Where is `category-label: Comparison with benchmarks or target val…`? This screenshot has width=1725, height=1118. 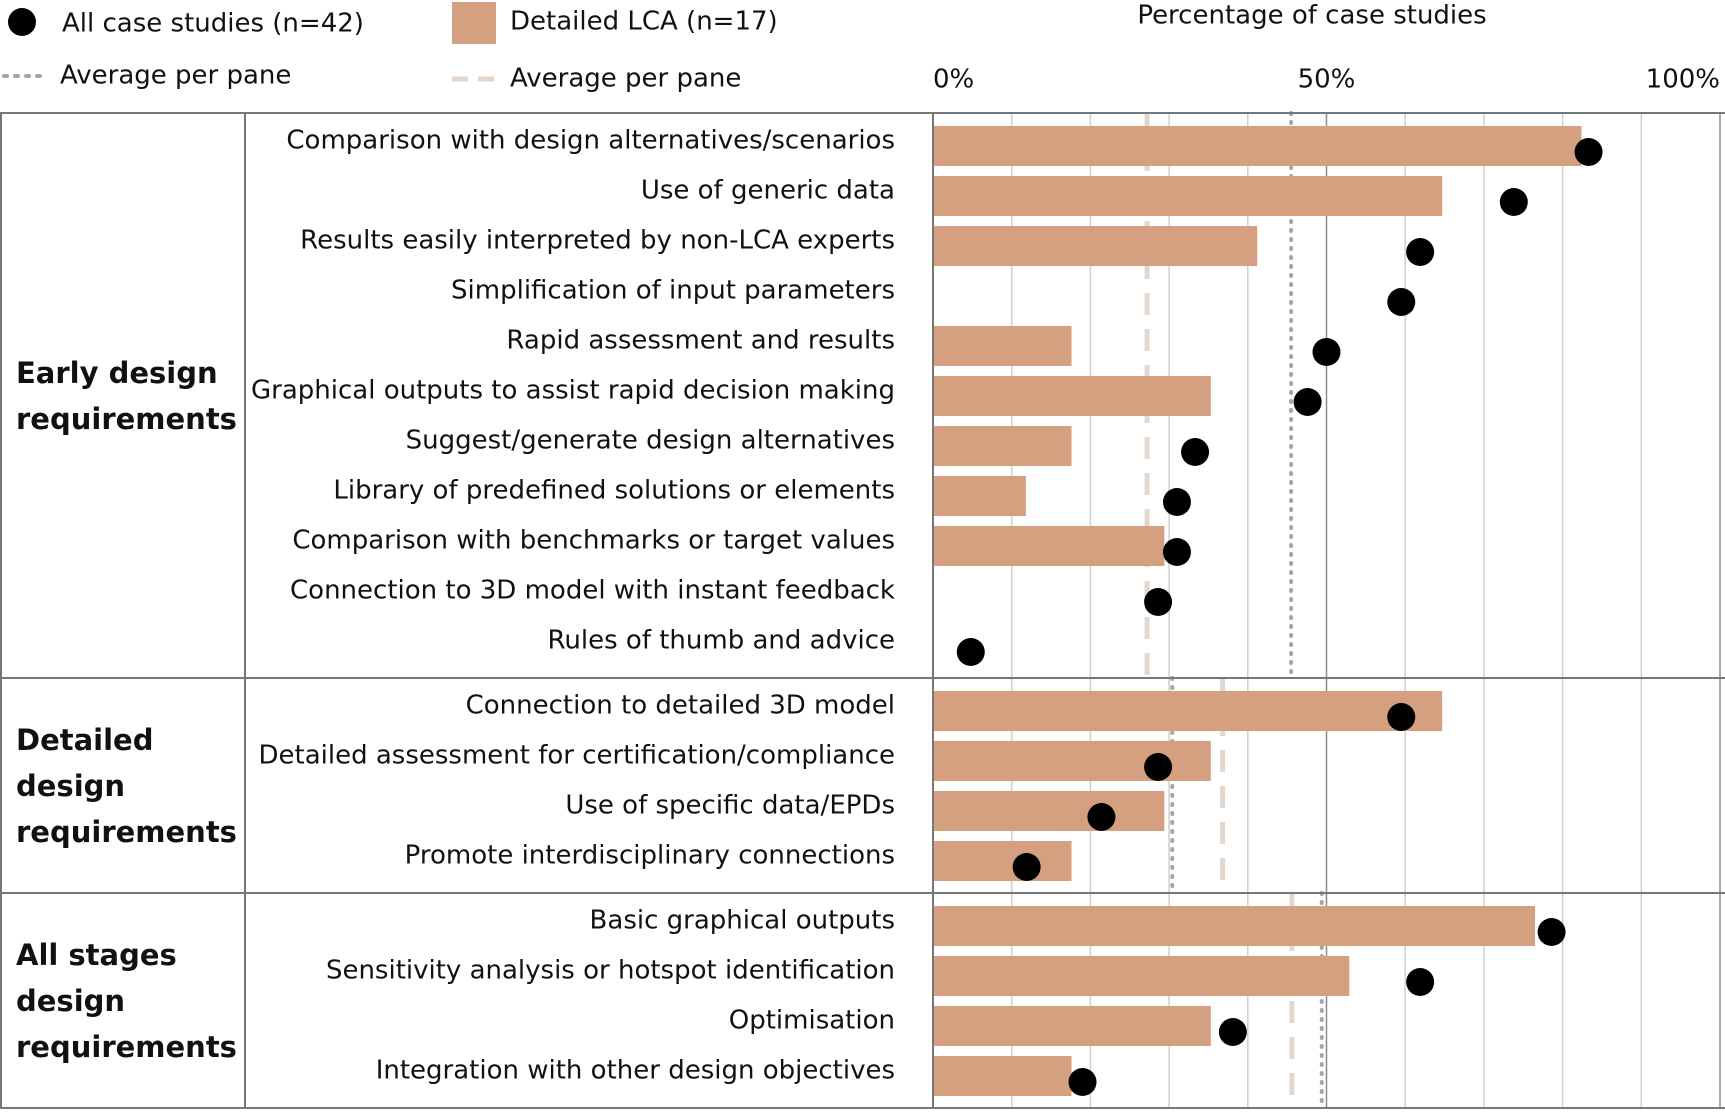 category-label: Comparison with benchmarks or target val… is located at coordinates (593, 541).